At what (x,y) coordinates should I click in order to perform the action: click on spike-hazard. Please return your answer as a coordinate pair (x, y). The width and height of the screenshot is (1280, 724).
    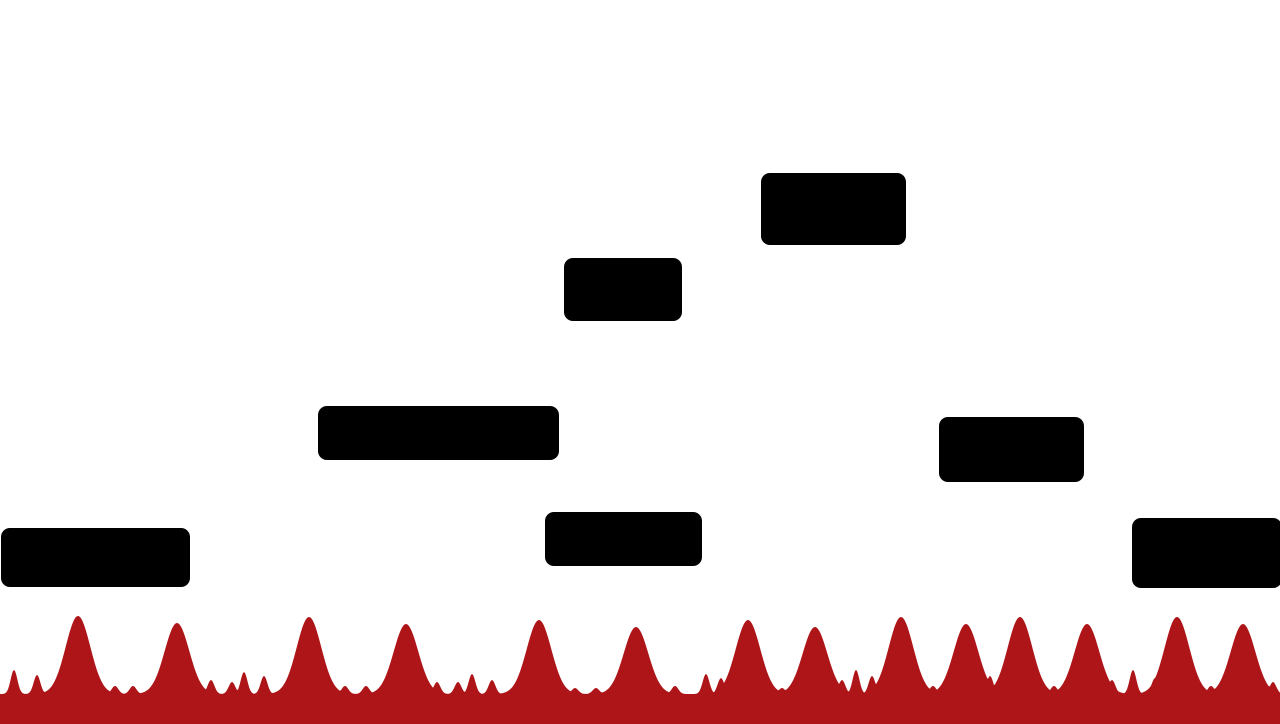
    Looking at the image, I should click on (640, 670).